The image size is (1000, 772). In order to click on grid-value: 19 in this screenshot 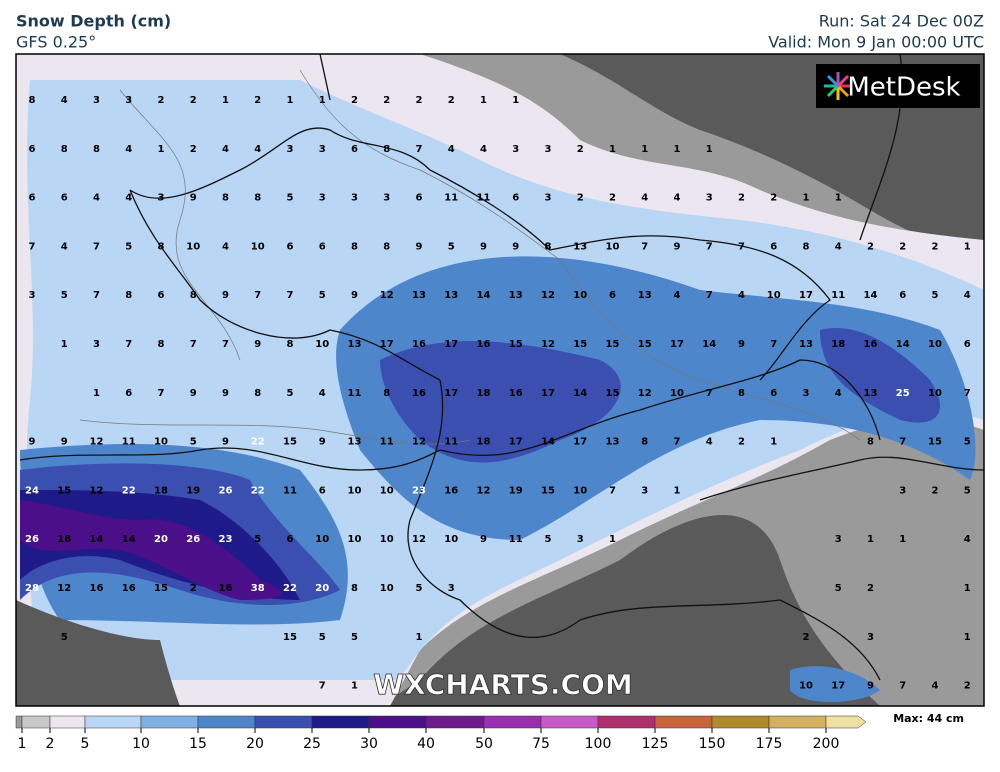, I will do `click(193, 490)`.